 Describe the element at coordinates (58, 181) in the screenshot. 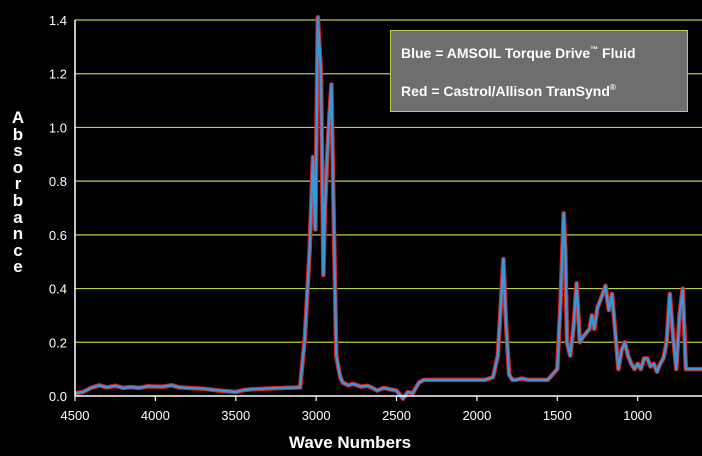

I see `y-tick-label: 0.8` at that location.